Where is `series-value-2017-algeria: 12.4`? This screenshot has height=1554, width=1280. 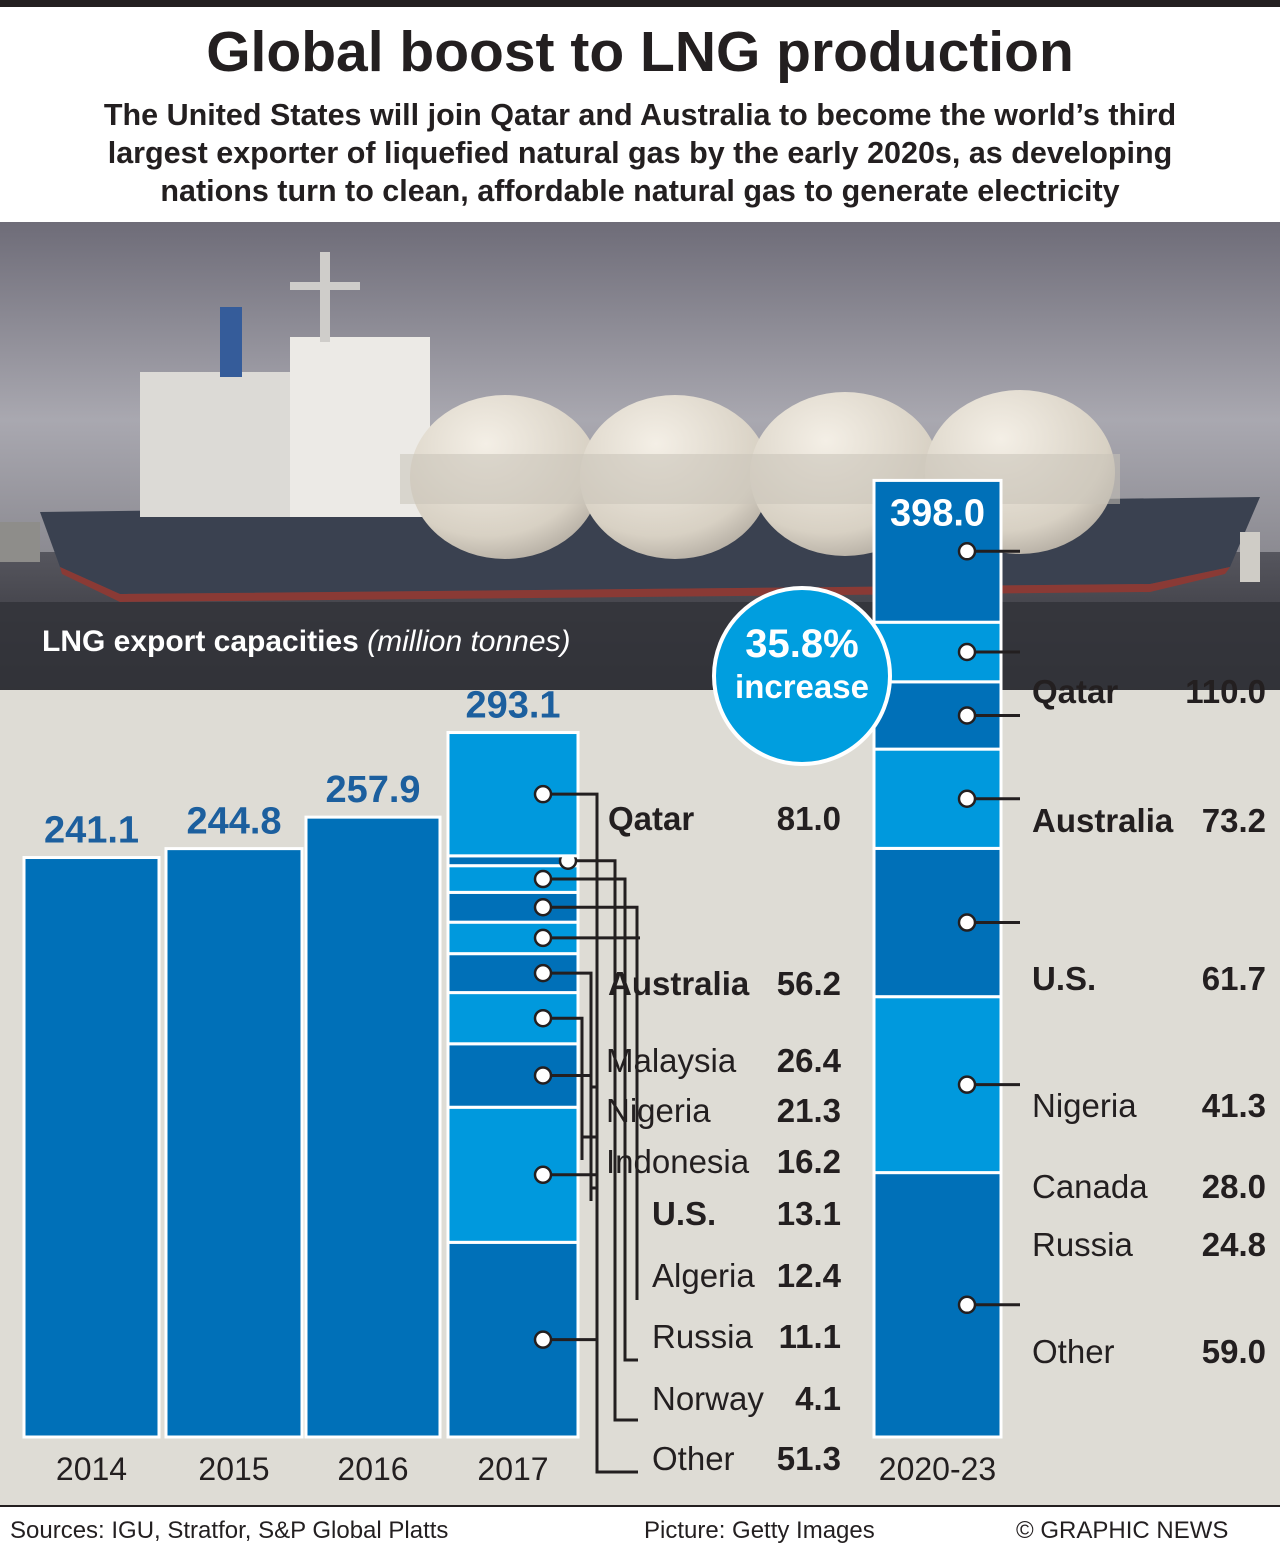
series-value-2017-algeria: 12.4 is located at coordinates (809, 1275).